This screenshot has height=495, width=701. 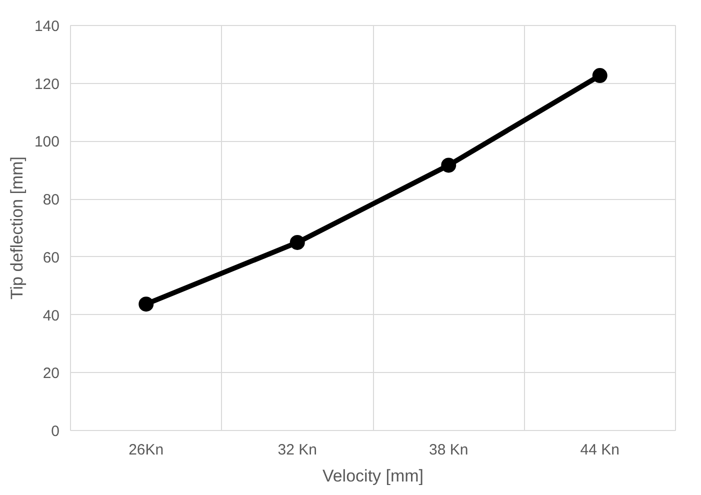 I want to click on y-axis-title: Tip deflection [mm], so click(x=16, y=228).